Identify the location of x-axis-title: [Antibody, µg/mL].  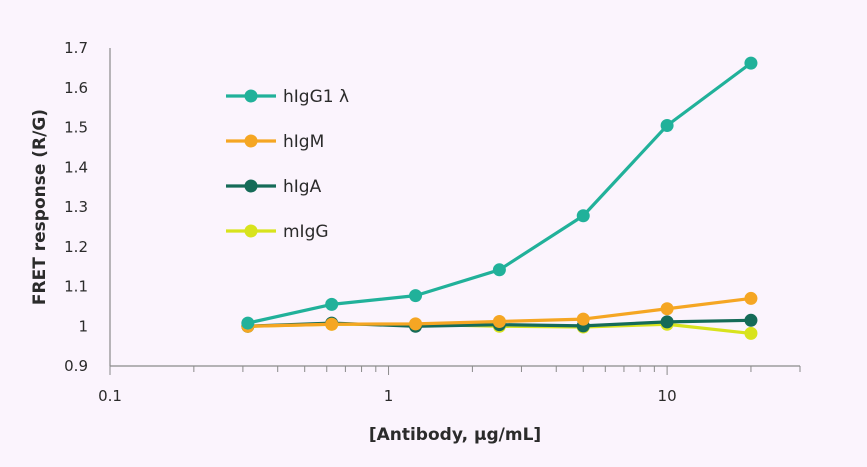
(455, 435).